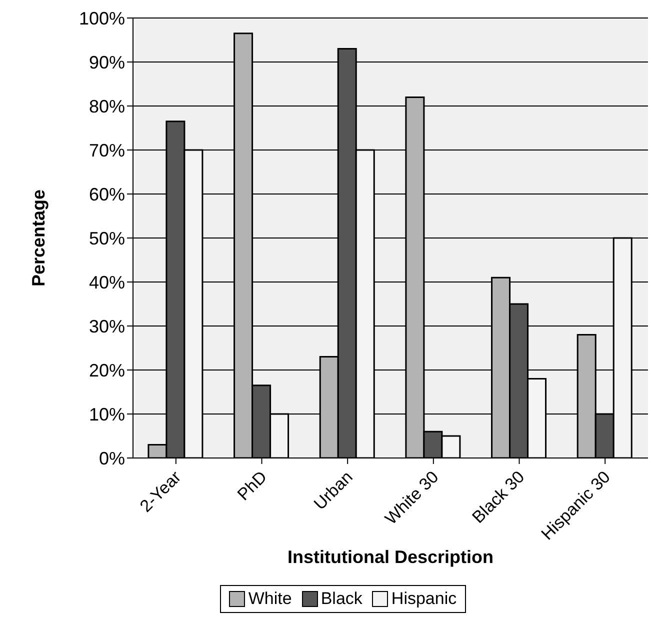 The image size is (651, 631). What do you see at coordinates (106, 62) in the screenshot?
I see `y-tick-label: 90%` at bounding box center [106, 62].